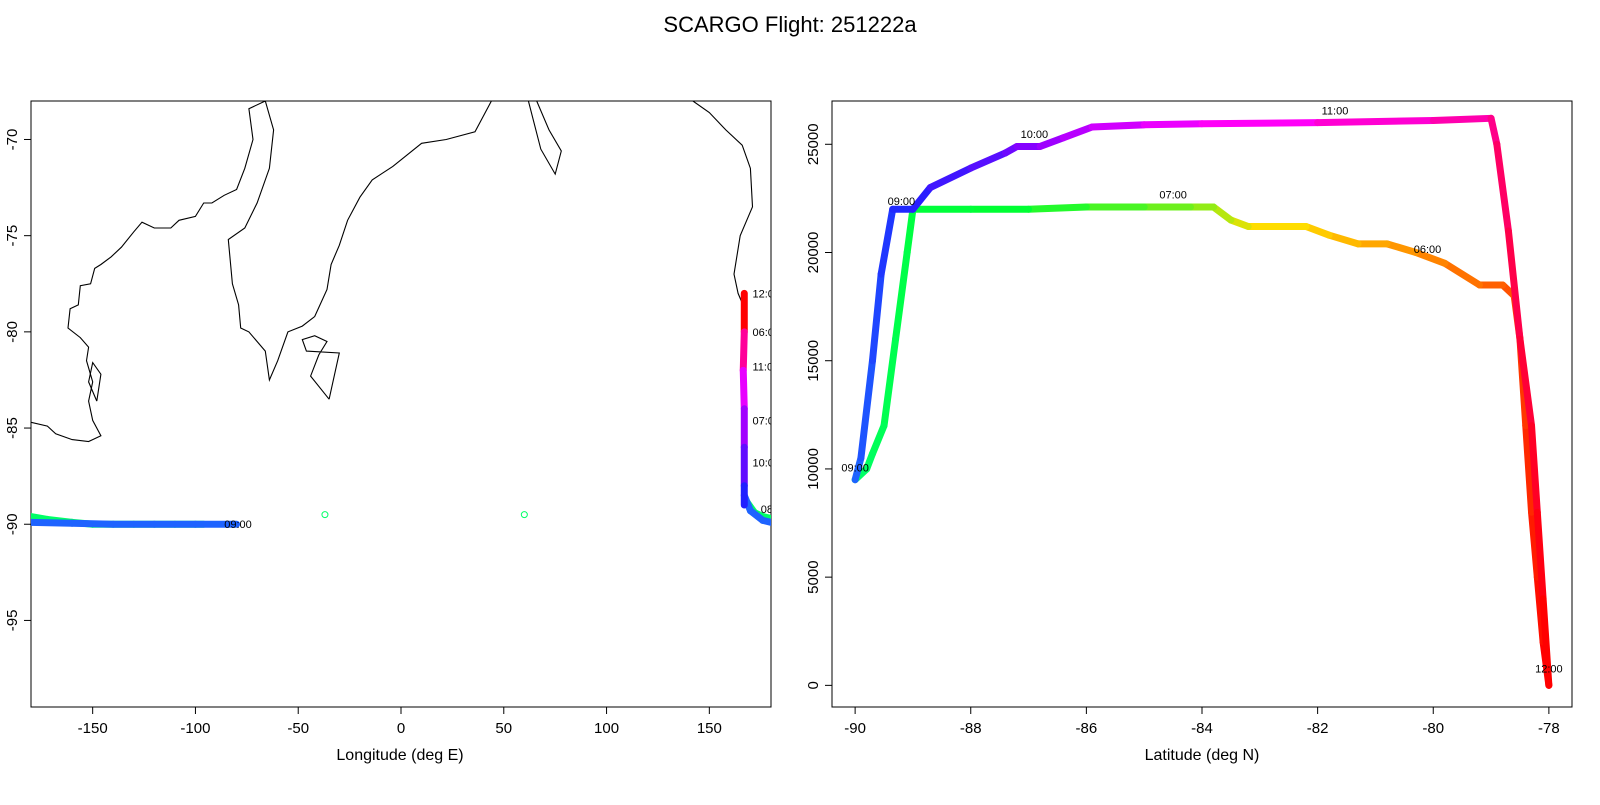 Image resolution: width=1600 pixels, height=805 pixels. Describe the element at coordinates (93, 728) in the screenshot. I see `map-x-tick-label: -150` at that location.